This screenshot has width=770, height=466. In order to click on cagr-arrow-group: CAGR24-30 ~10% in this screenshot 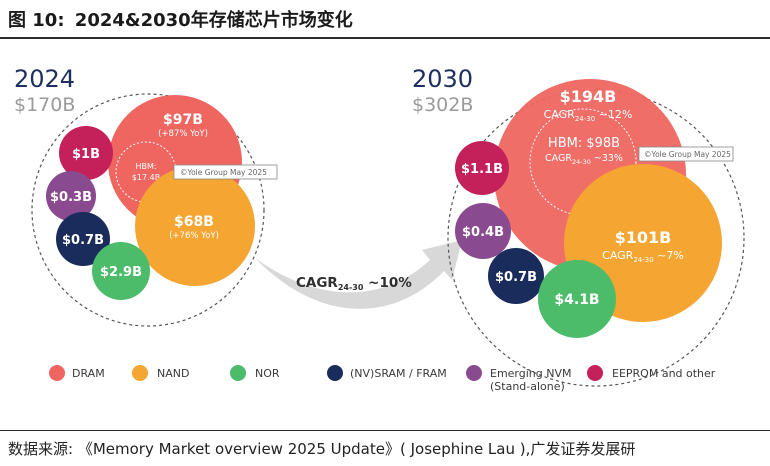, I will do `click(358, 274)`.